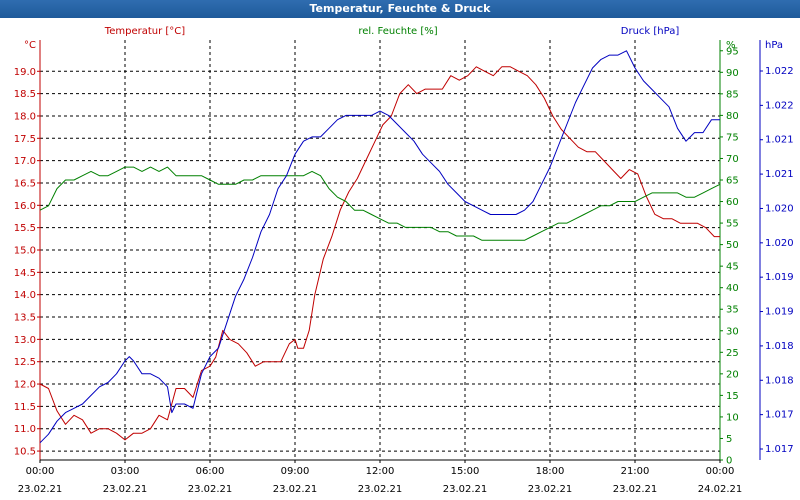 The height and width of the screenshot is (500, 800). I want to click on humidity-tick-label: 60, so click(732, 202).